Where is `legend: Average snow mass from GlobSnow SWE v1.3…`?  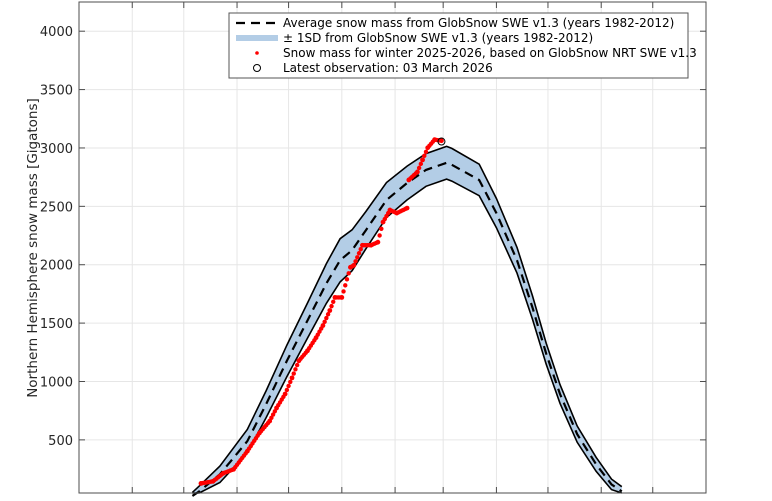 legend: Average snow mass from GlobSnow SWE v1.3… is located at coordinates (462, 45).